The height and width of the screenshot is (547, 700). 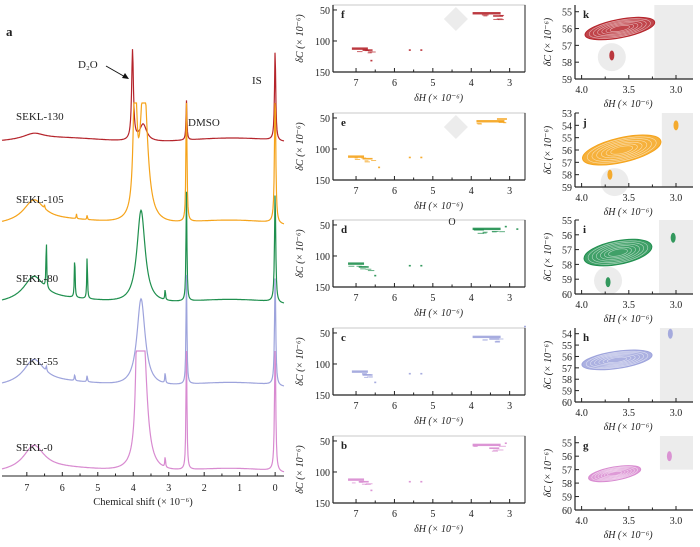 I want to click on x-tick-label: 2, so click(x=204, y=488).